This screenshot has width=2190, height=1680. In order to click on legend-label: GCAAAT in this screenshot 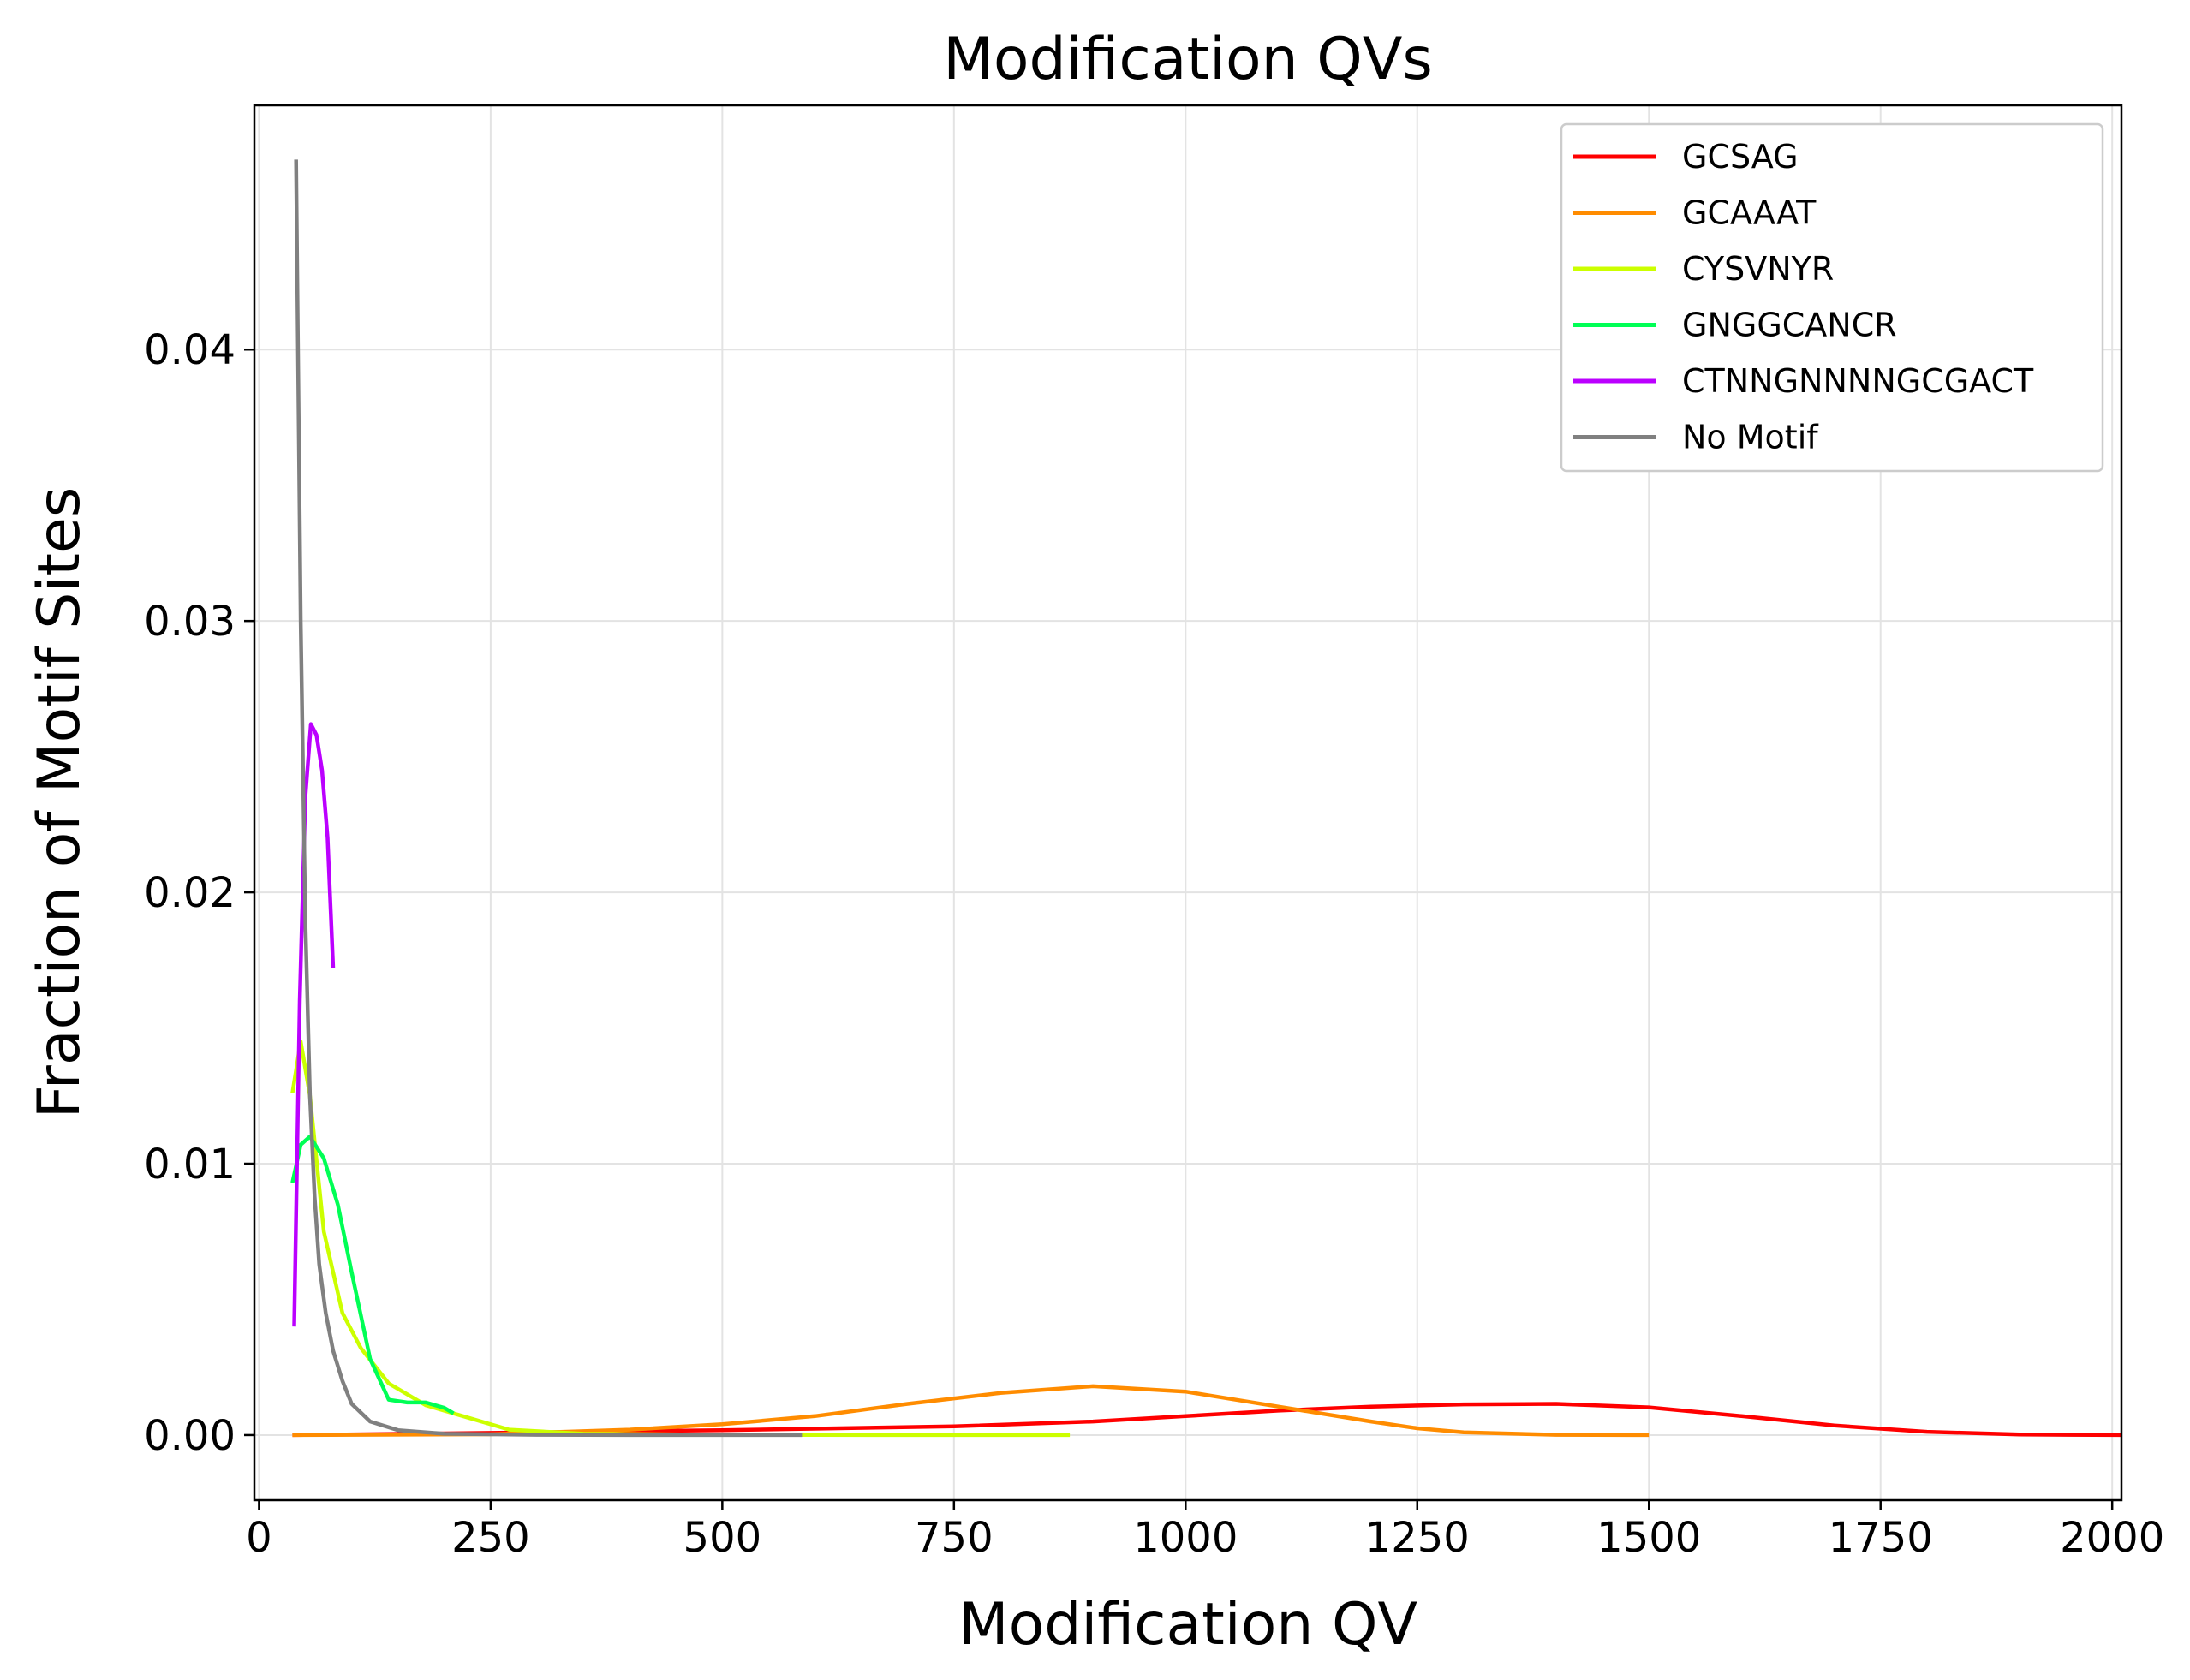, I will do `click(1750, 213)`.